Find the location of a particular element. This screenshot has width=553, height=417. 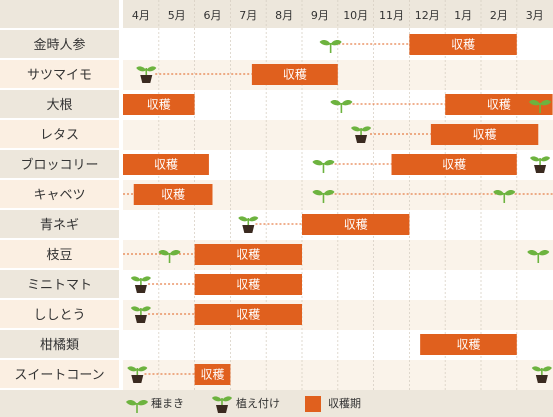

crop-label: サツマイモ is located at coordinates (59, 75).